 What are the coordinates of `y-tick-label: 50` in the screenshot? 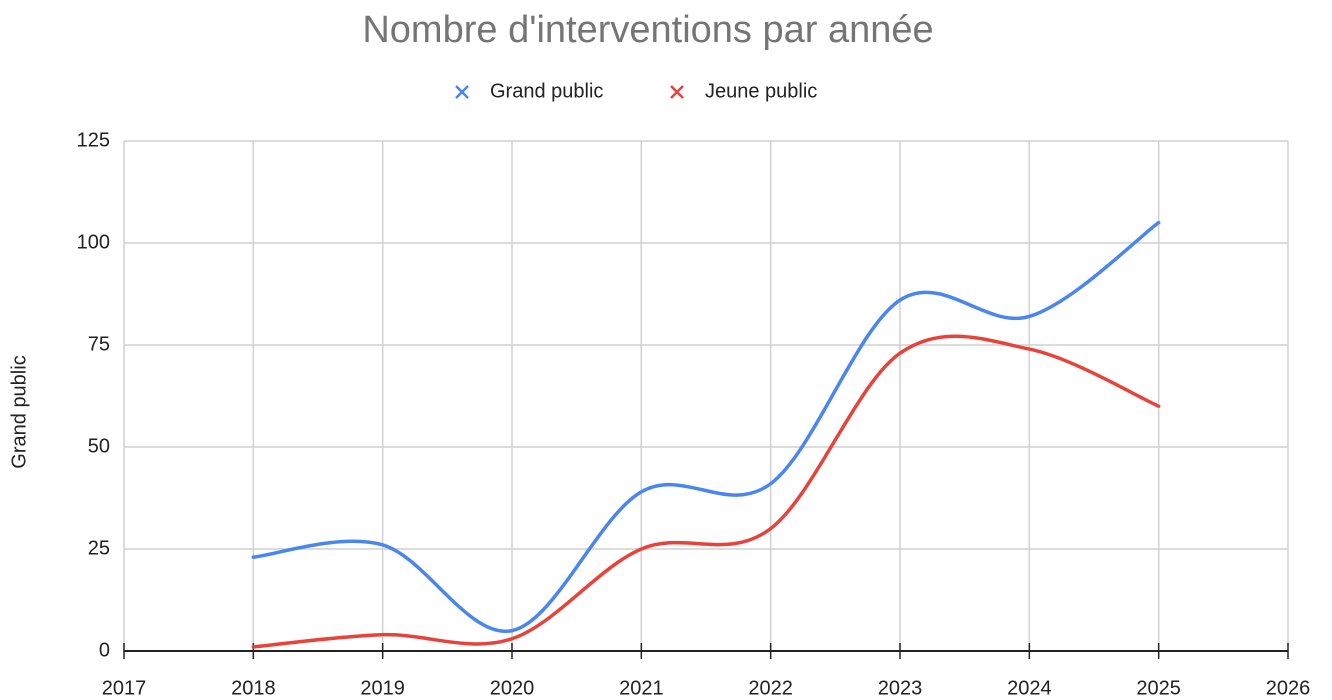 It's located at (99, 446).